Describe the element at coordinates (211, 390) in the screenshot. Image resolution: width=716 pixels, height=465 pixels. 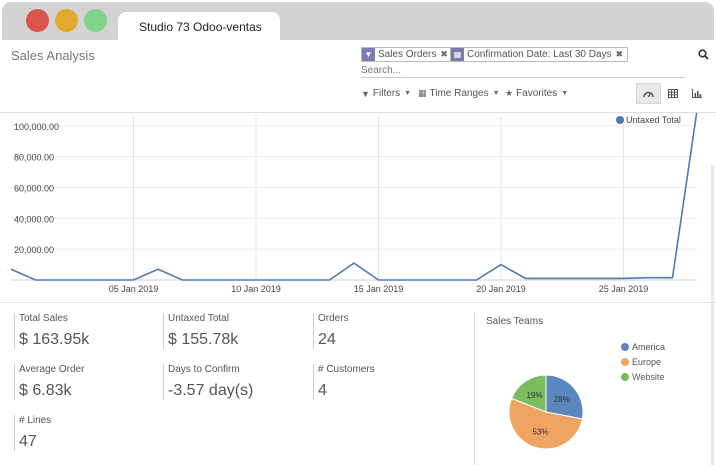
I see `kpi-value: -3.57 day(s)` at that location.